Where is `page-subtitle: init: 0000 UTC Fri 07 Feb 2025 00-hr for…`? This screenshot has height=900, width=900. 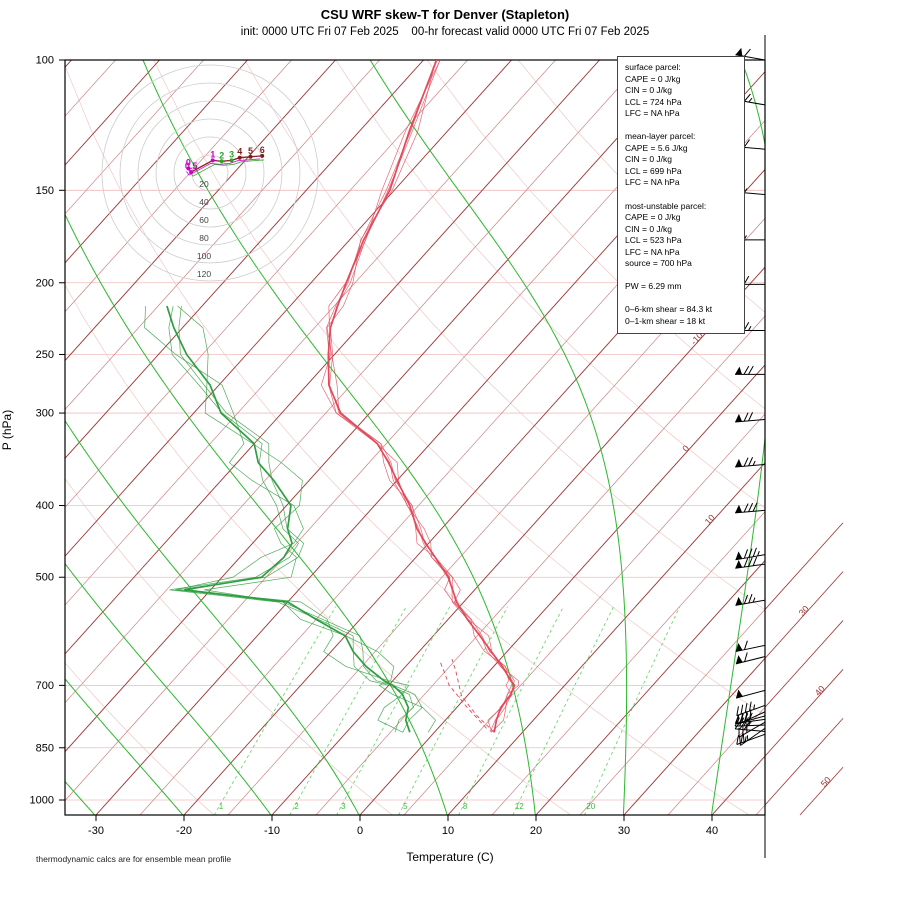
page-subtitle: init: 0000 UTC Fri 07 Feb 2025 00-hr for… is located at coordinates (445, 32).